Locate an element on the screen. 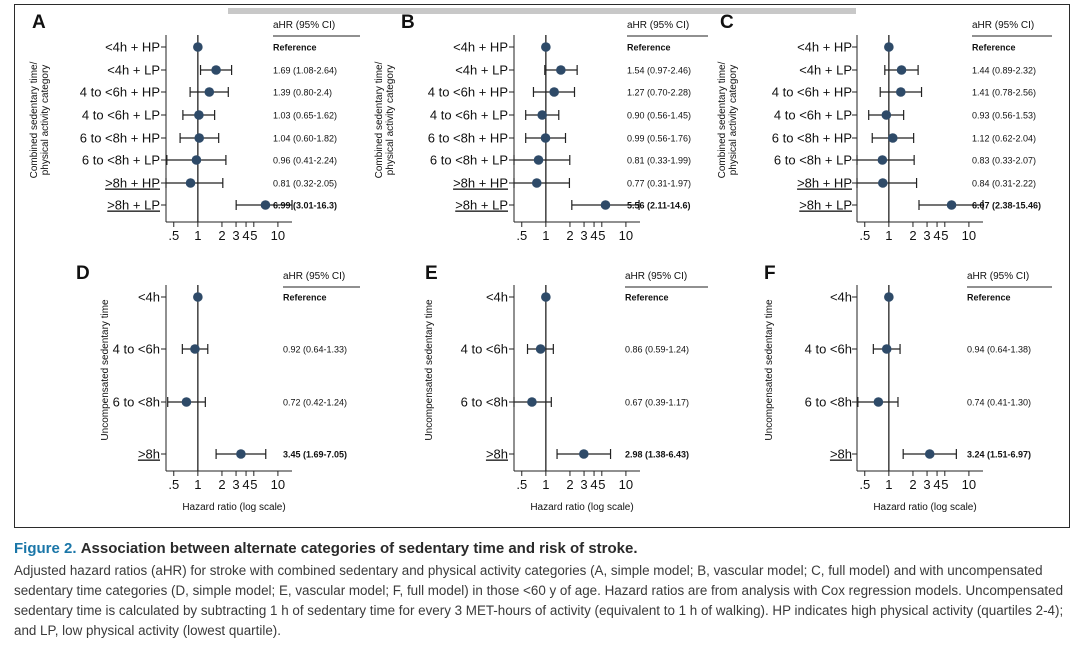 The image size is (1080, 652). panel-a-ahr-value: 1.04 (0.60-1.82) is located at coordinates (305, 139).